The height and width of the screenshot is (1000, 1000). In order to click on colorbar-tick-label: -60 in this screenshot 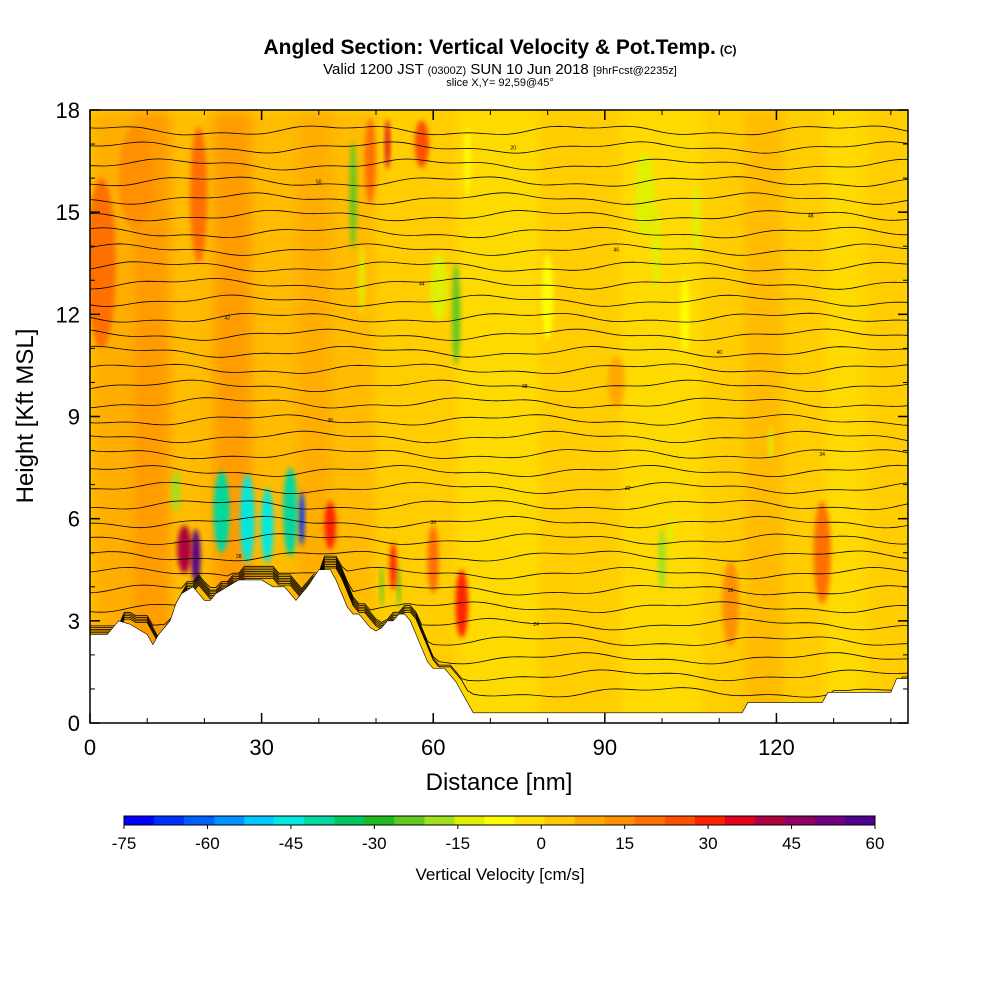, I will do `click(207, 843)`.